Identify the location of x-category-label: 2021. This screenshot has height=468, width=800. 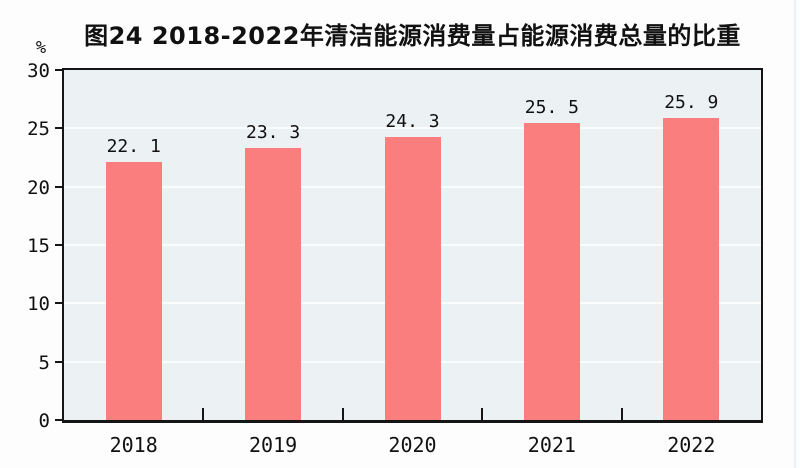
(551, 445).